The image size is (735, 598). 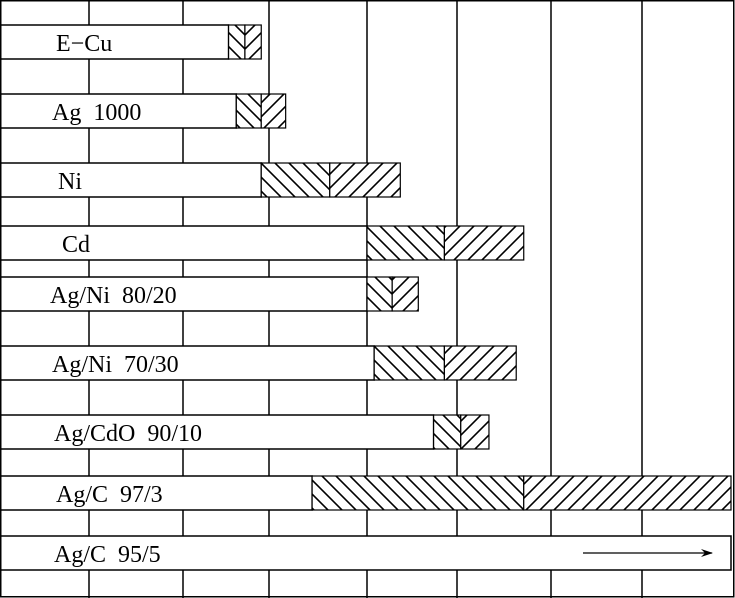 I want to click on bar-row: Ag/Ni 80/20, so click(x=209, y=294).